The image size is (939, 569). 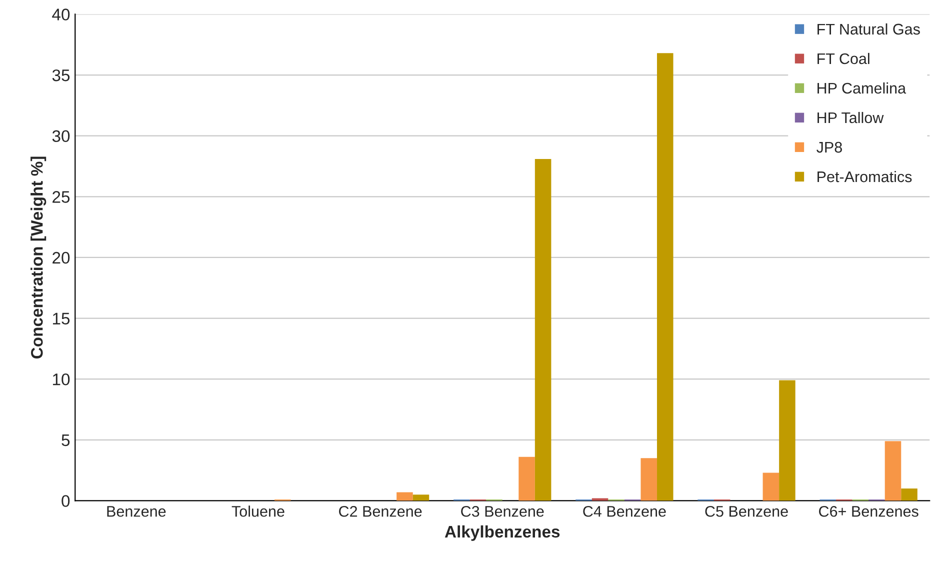 What do you see at coordinates (844, 58) in the screenshot?
I see `legend-label: FT Coal` at bounding box center [844, 58].